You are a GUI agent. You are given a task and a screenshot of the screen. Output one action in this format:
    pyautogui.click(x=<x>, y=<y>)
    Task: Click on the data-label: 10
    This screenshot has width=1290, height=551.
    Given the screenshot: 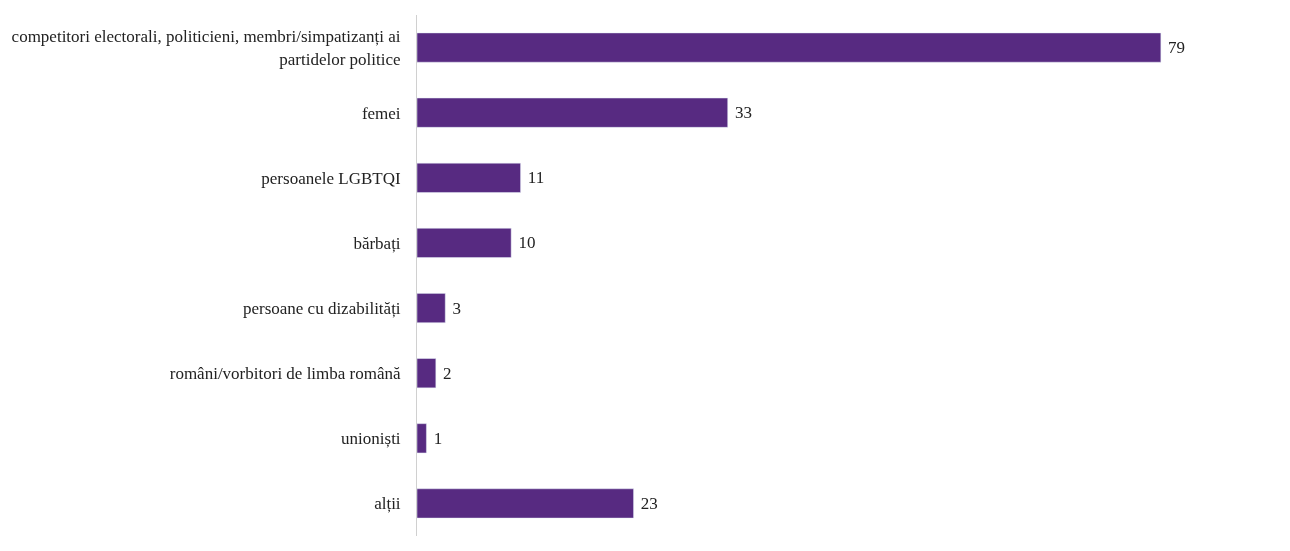 What is the action you would take?
    pyautogui.click(x=525, y=243)
    